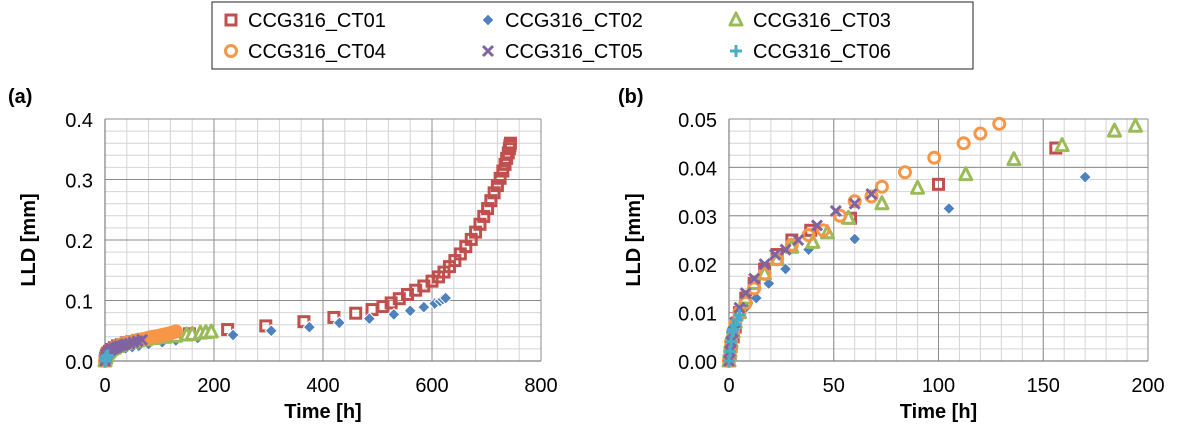  Describe the element at coordinates (574, 21) in the screenshot. I see `legend-label-ccg316-ct02: CCG316_CT02` at that location.